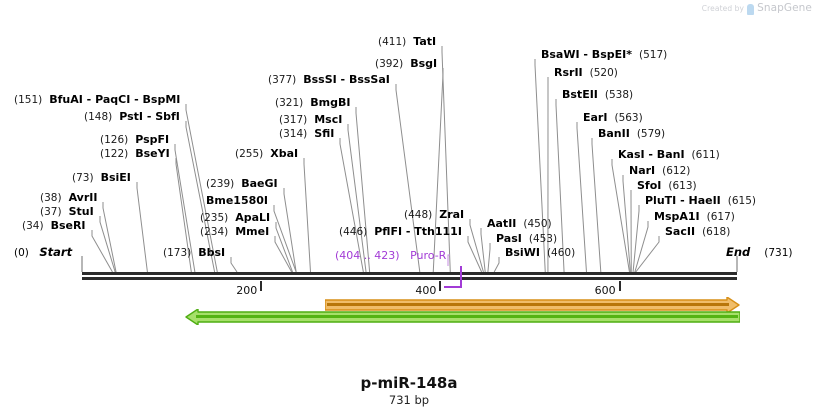  Describe the element at coordinates (651, 134) in the screenshot. I see `enzyme-position-text: (579)` at that location.